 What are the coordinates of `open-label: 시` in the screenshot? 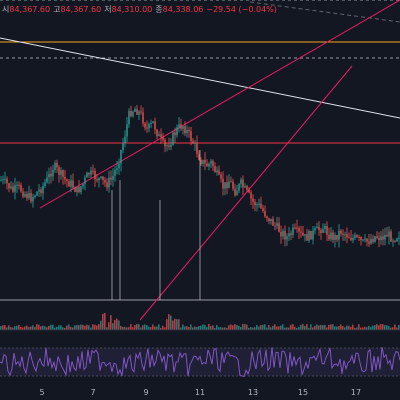 It's located at (6, 9).